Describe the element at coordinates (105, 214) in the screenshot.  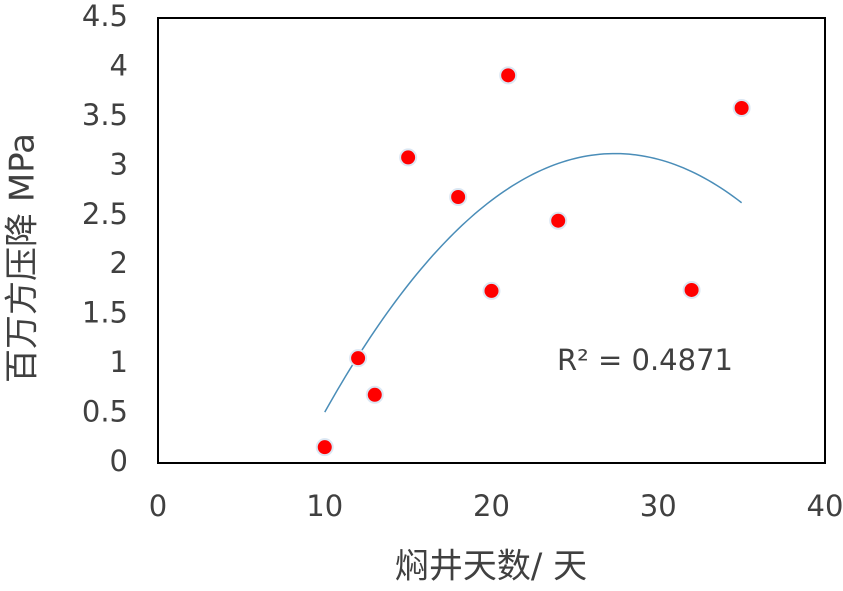
I see `y-tick-label: 2.5` at that location.